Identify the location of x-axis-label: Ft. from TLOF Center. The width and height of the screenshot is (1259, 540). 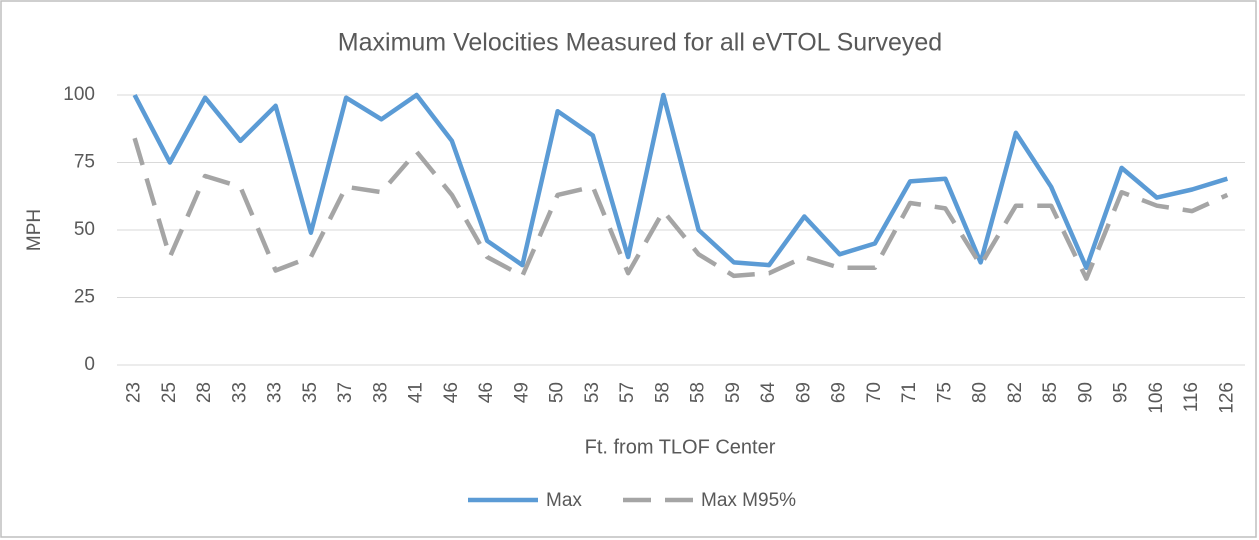
(680, 447).